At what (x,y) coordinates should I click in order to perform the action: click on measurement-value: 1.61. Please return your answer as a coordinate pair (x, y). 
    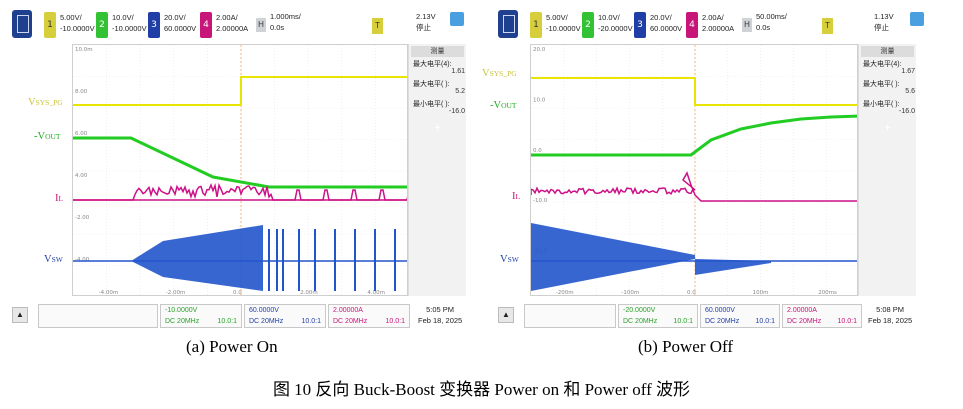
    Looking at the image, I should click on (458, 71).